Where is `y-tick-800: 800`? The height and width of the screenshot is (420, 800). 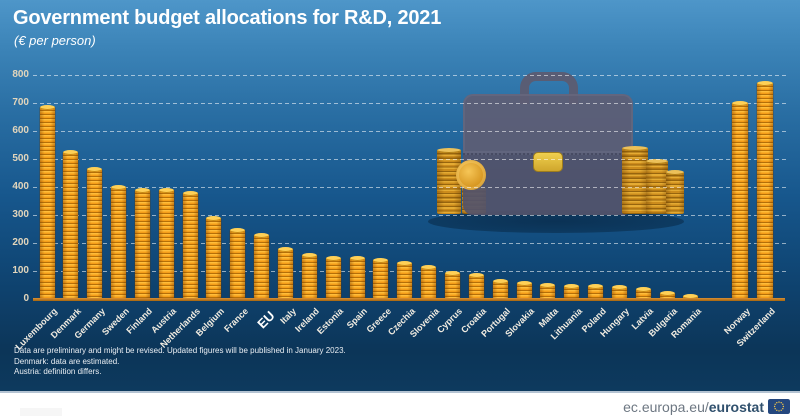 y-tick-800: 800 is located at coordinates (20, 74).